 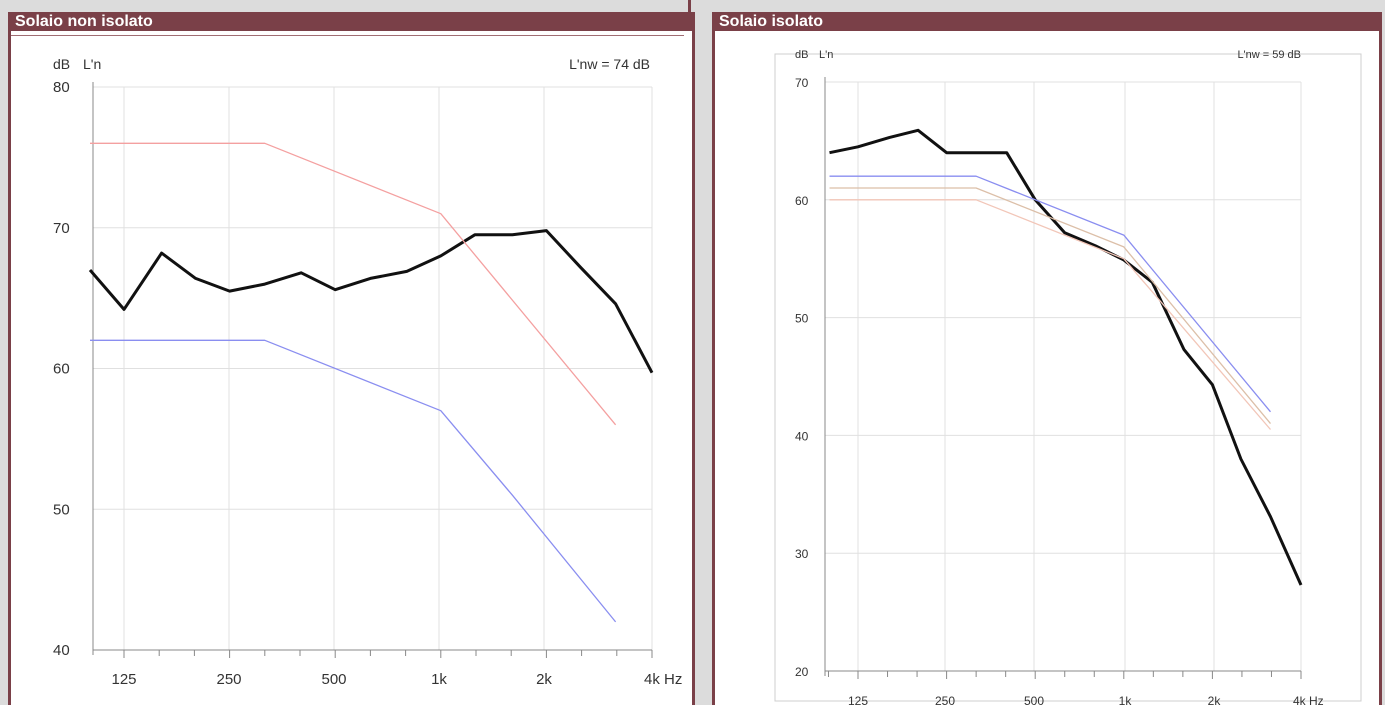 What do you see at coordinates (1269, 55) in the screenshot?
I see `rating-annotation: L'nw = 59 dB` at bounding box center [1269, 55].